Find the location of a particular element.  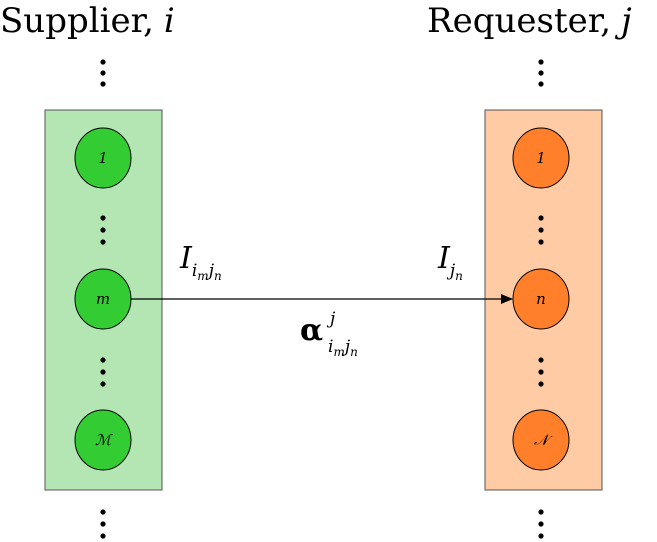

node-label: m is located at coordinates (103, 299).